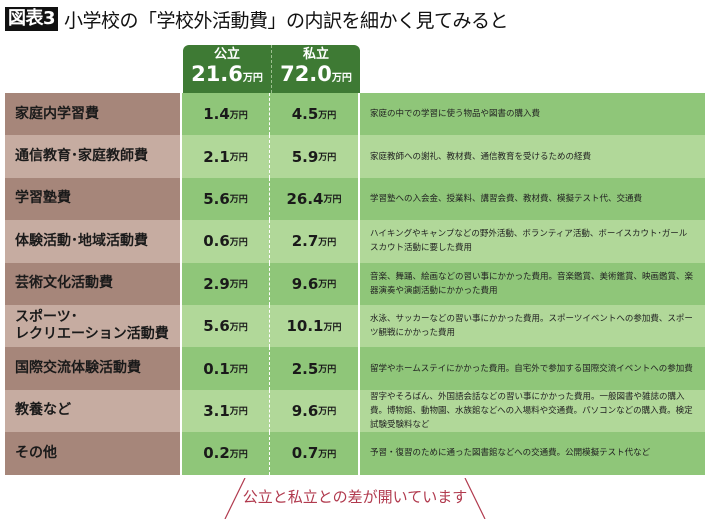 The height and width of the screenshot is (519, 710). I want to click on description-text: 学習塾への入会金、授業料、講習会費、教材費、模擬テスト代、交通費, so click(506, 198).